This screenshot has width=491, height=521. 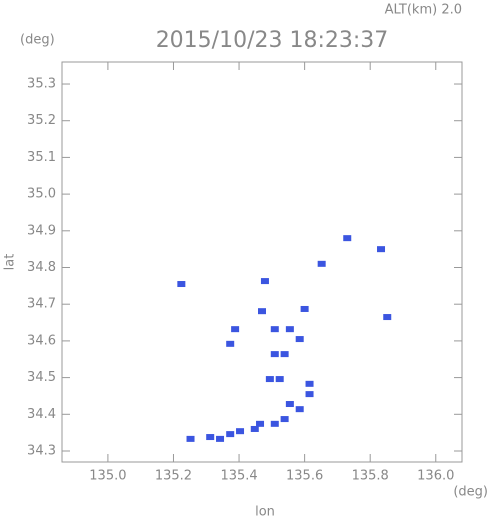 What do you see at coordinates (265, 512) in the screenshot?
I see `x-label: lon` at bounding box center [265, 512].